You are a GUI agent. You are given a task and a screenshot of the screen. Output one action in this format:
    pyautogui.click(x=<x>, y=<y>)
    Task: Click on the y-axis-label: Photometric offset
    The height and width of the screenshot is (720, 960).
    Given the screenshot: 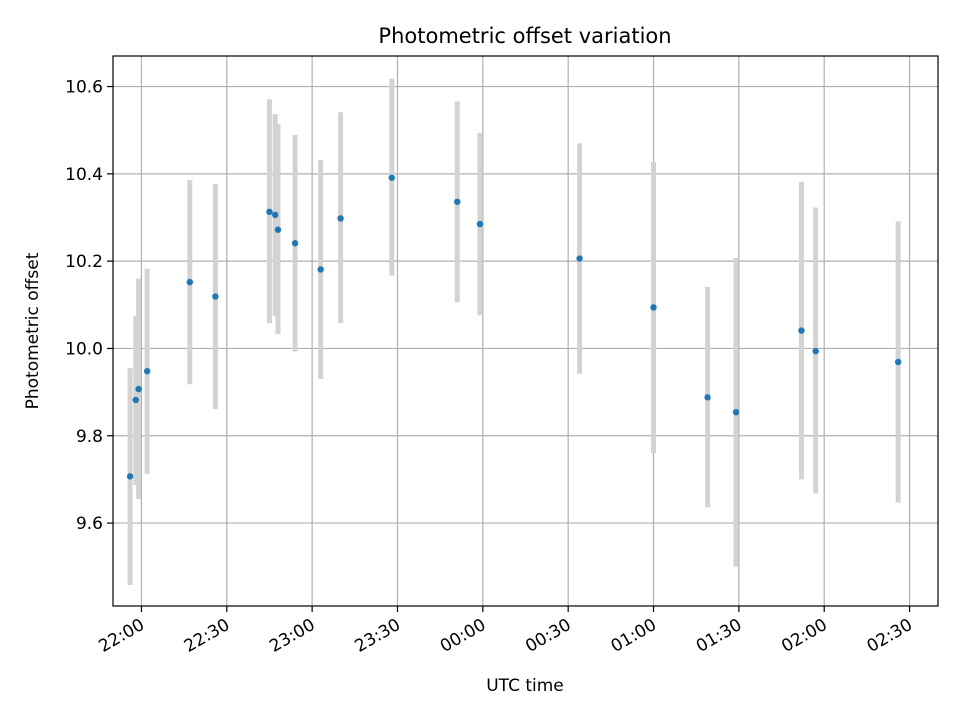 What is the action you would take?
    pyautogui.click(x=33, y=330)
    